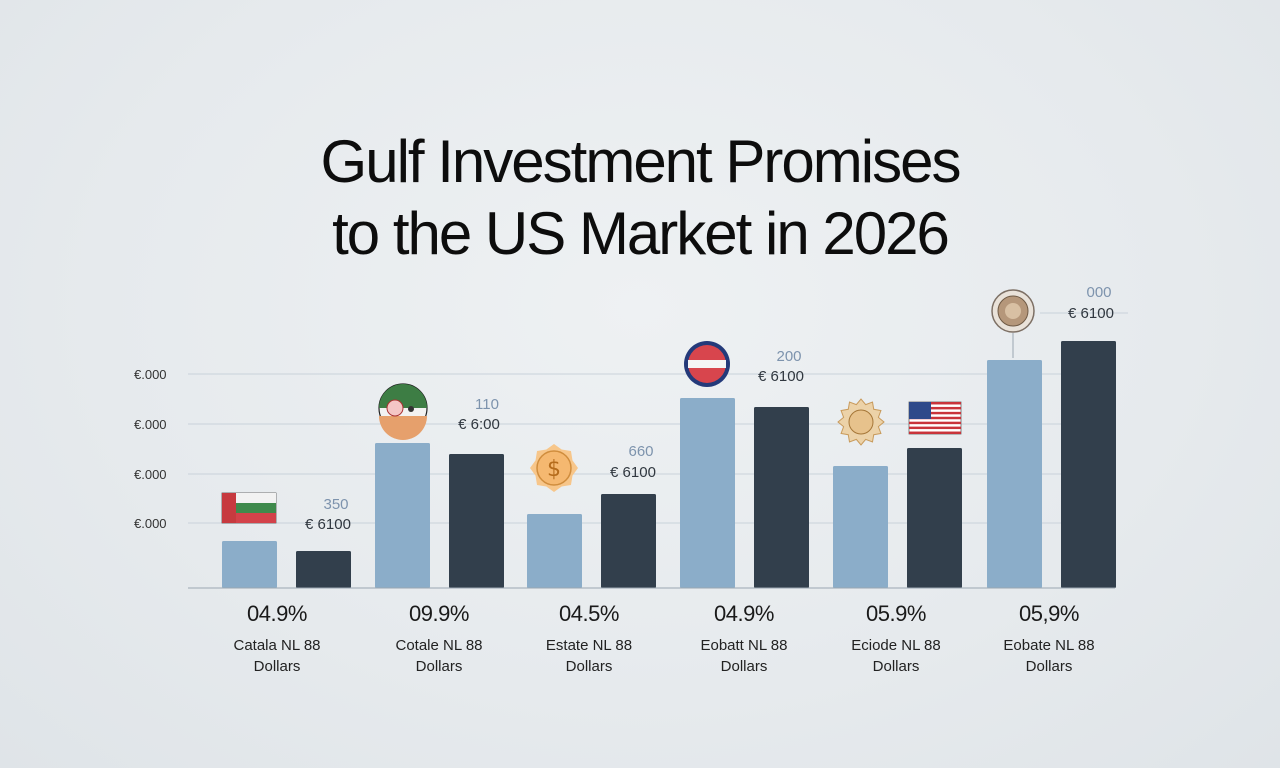 This screenshot has height=768, width=1280. What do you see at coordinates (589, 656) in the screenshot?
I see `category-name: Estate NL 88 Dollars` at bounding box center [589, 656].